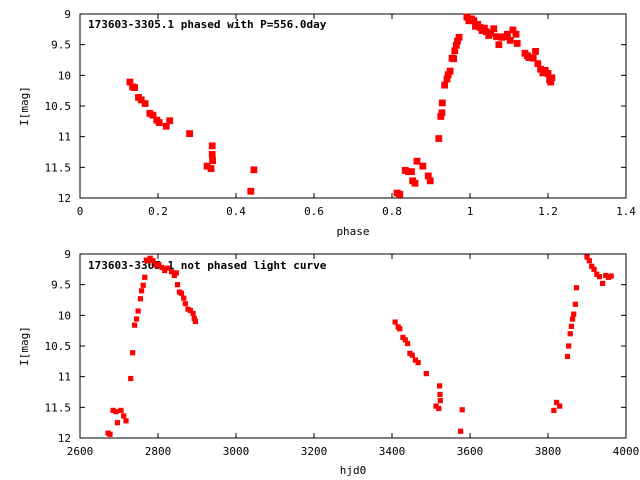  What do you see at coordinates (24, 106) in the screenshot?
I see `phased-plot-ylabel: I[mag]` at bounding box center [24, 106].